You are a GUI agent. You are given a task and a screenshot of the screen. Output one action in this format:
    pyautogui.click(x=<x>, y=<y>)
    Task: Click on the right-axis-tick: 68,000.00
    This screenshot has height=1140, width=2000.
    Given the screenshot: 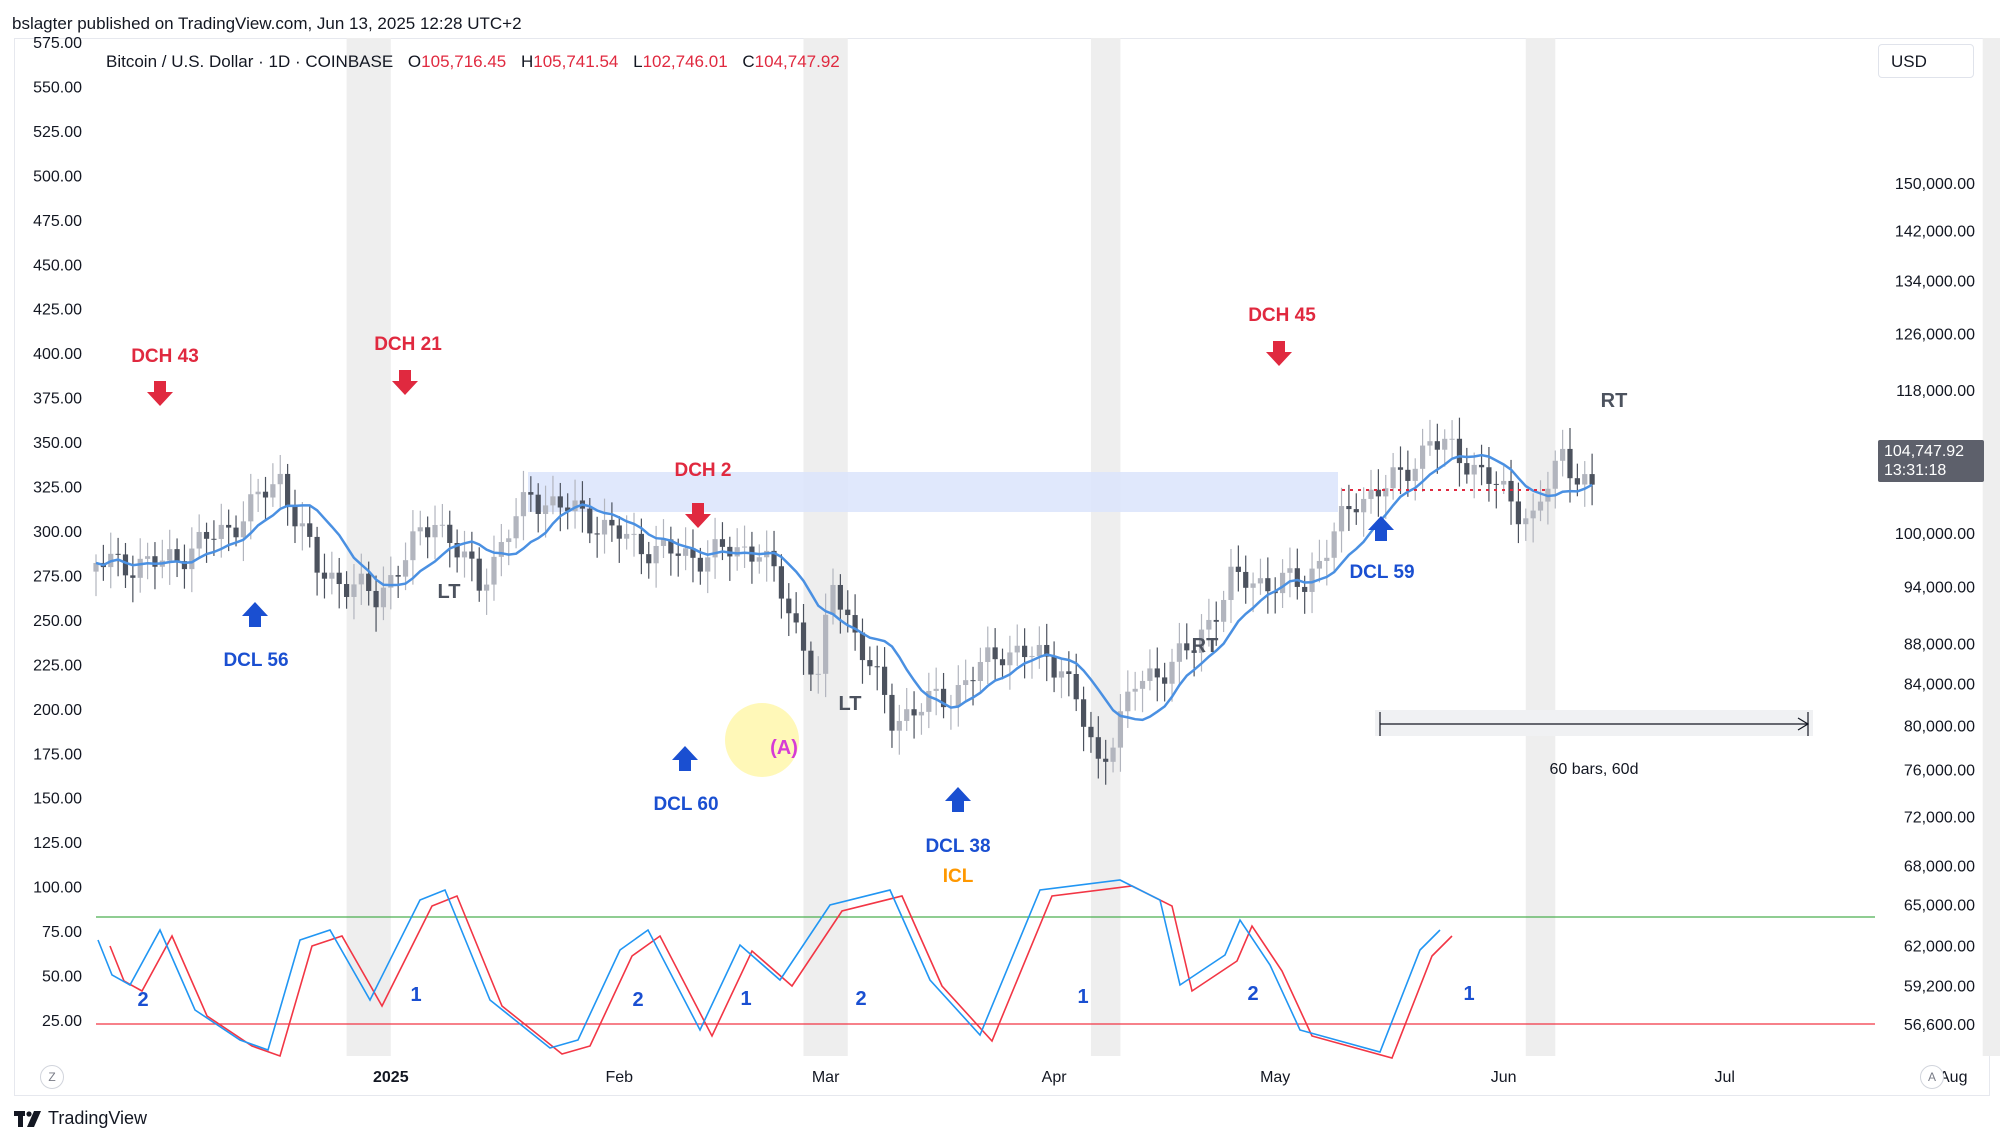 What is the action you would take?
    pyautogui.click(x=1939, y=867)
    